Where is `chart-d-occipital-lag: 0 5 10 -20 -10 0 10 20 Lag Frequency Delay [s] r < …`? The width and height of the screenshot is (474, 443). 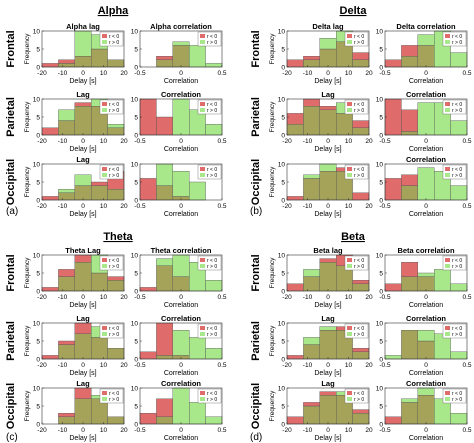
chart-d-occipital-lag: 0 5 10 -20 -10 0 10 20 Lag Frequency Delay [s] r < … is located at coordinates (321, 410).